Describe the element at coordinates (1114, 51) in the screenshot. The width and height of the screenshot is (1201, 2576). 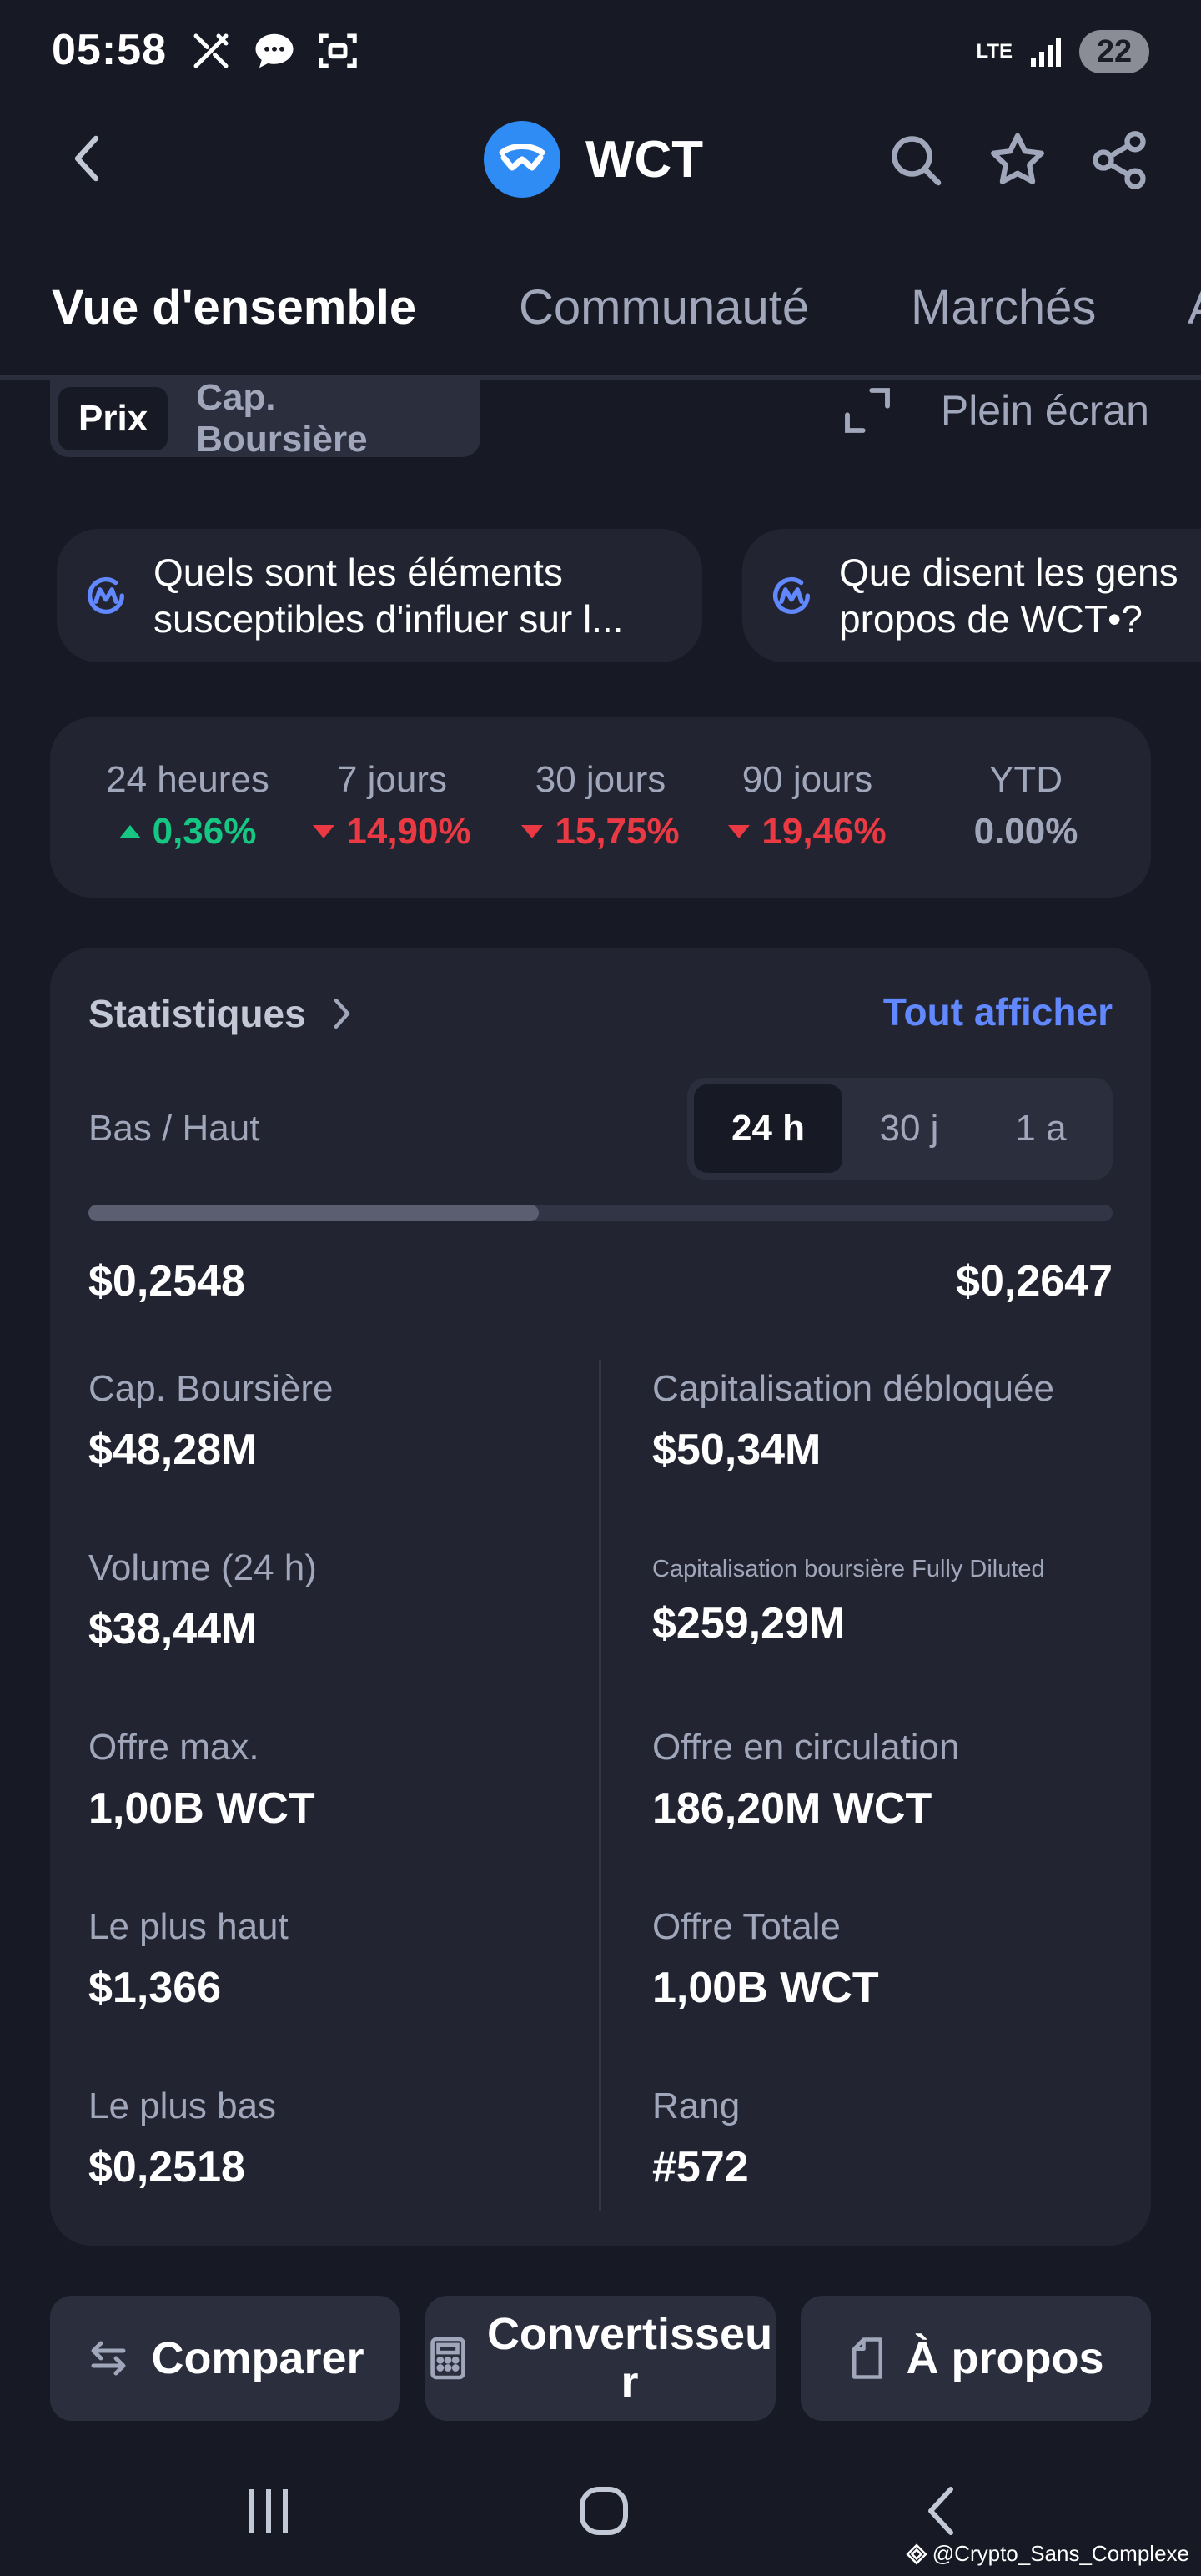
I see `battery-indicator: 22` at that location.